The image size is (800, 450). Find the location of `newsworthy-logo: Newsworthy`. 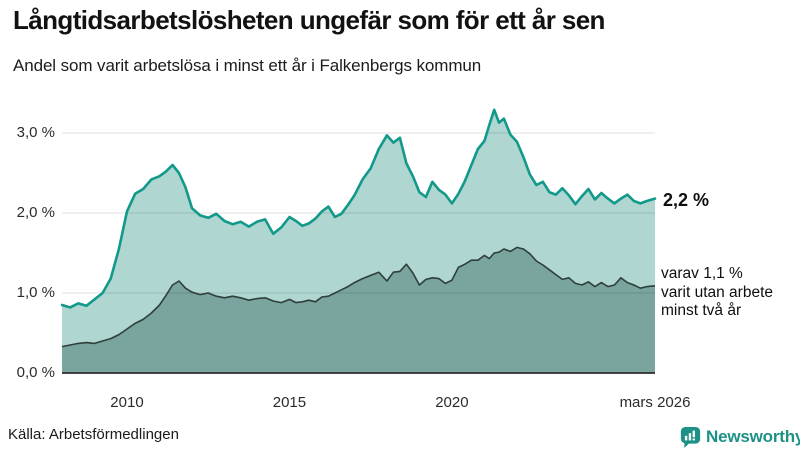

newsworthy-logo: Newsworthy is located at coordinates (740, 437).